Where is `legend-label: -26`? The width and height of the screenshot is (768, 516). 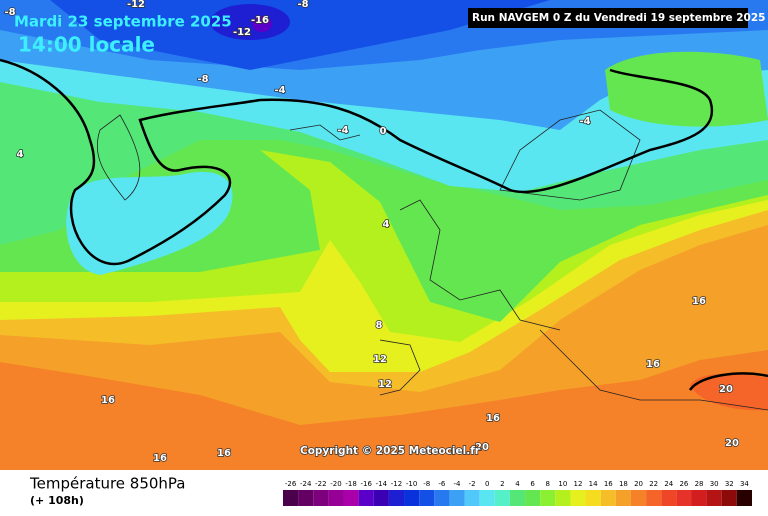 legend-label: -26 is located at coordinates (291, 484).